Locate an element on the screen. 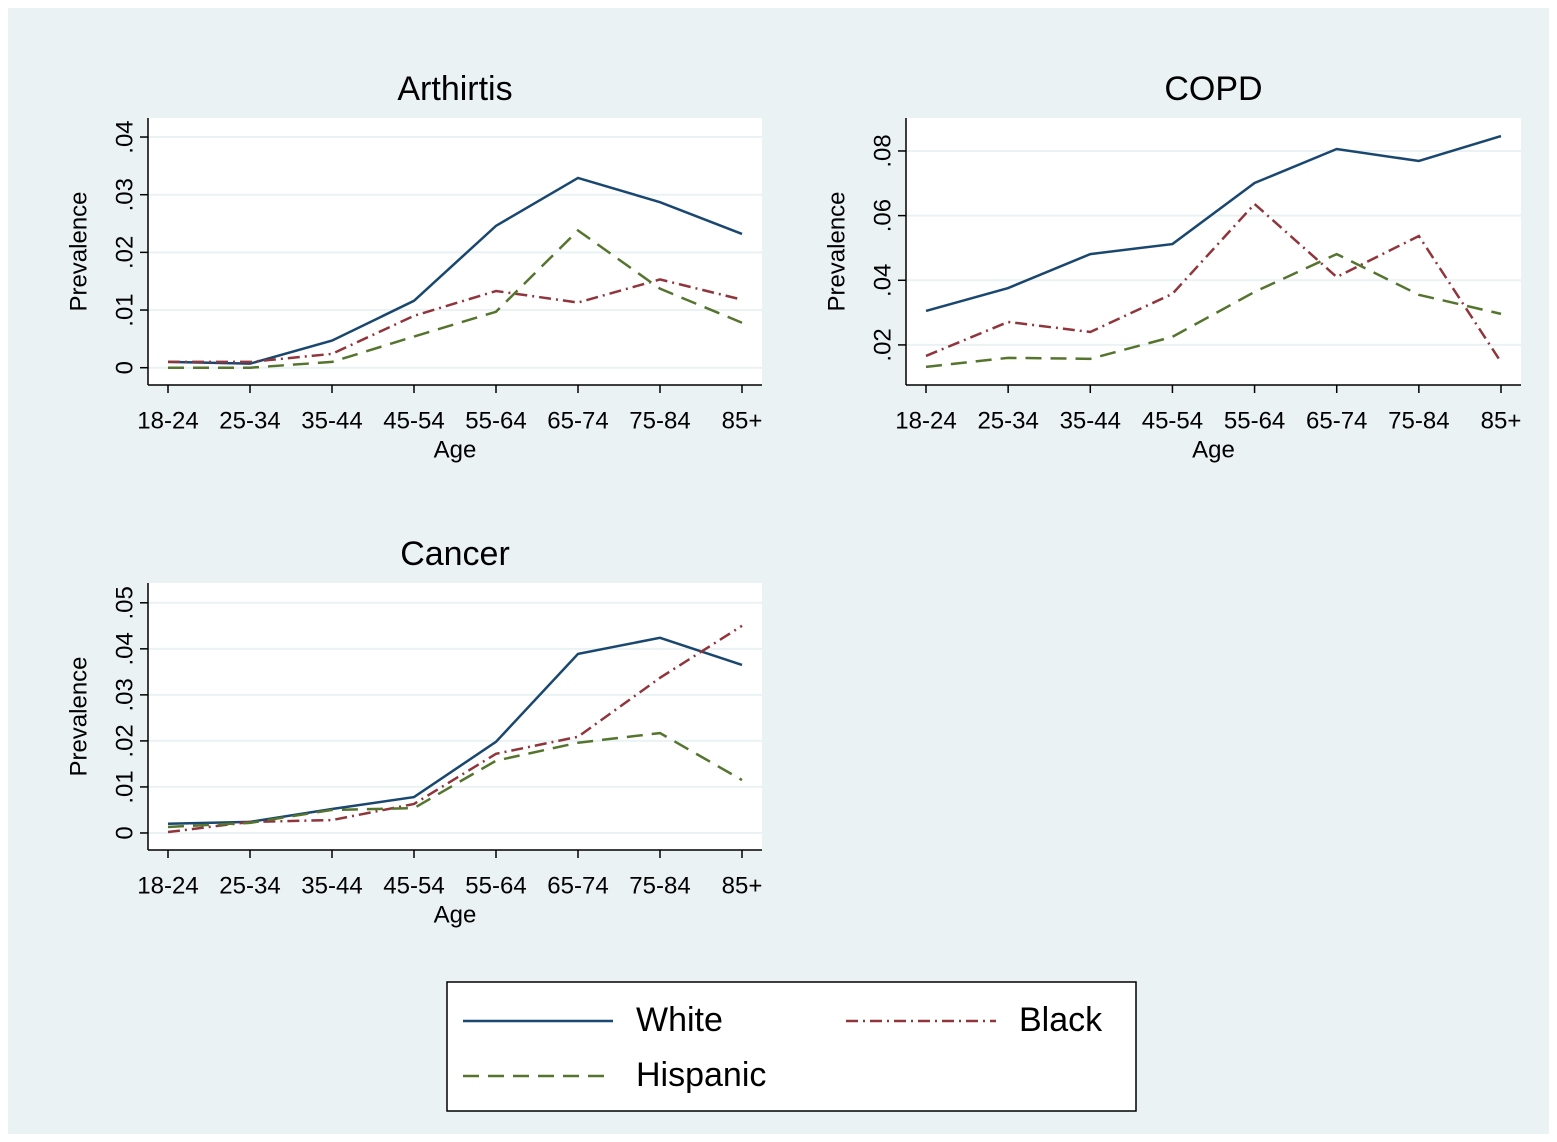 The width and height of the screenshot is (1557, 1142). y-tick-label: .06 is located at coordinates (882, 215).